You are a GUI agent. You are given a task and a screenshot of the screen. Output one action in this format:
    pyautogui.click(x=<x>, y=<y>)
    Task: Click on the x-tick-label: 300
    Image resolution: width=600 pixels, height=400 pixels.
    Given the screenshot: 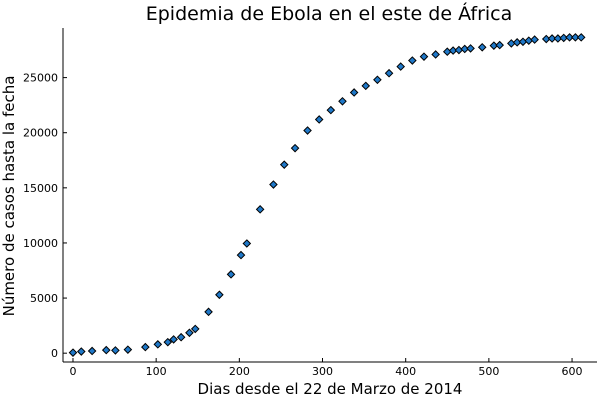 What is the action you would take?
    pyautogui.click(x=322, y=371)
    